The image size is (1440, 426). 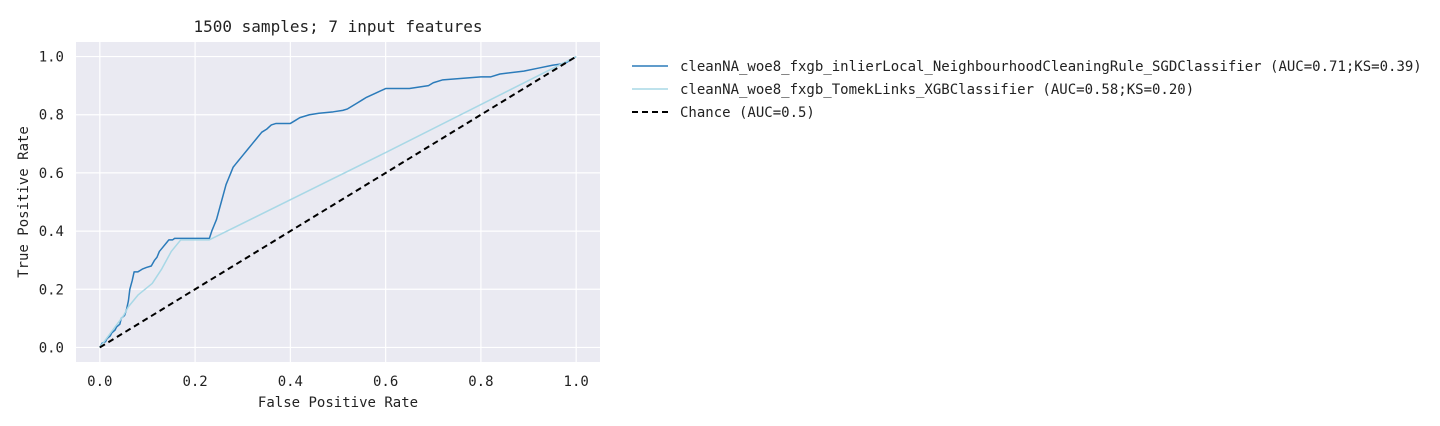 What do you see at coordinates (194, 382) in the screenshot?
I see `x-tick-label: 0.2` at bounding box center [194, 382].